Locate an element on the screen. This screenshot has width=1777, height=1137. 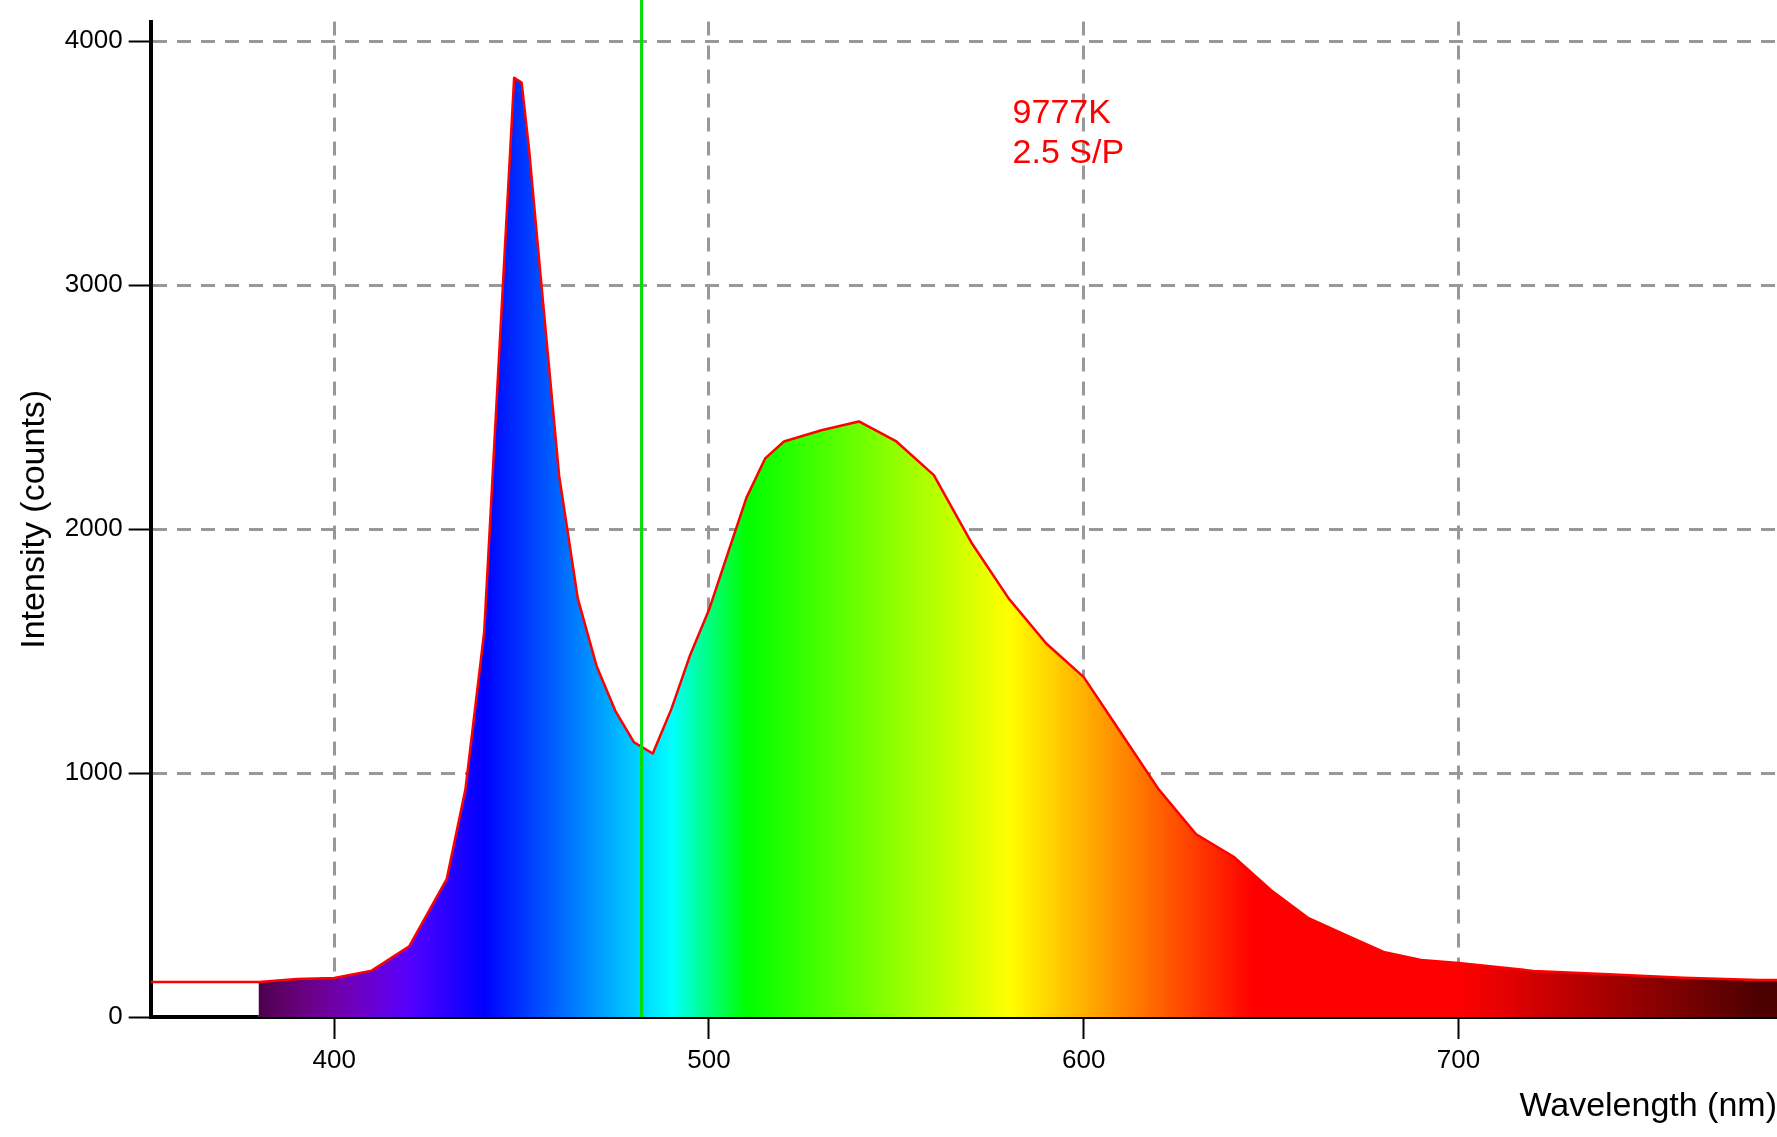
annotation: 2.5 S/P is located at coordinates (1068, 150).